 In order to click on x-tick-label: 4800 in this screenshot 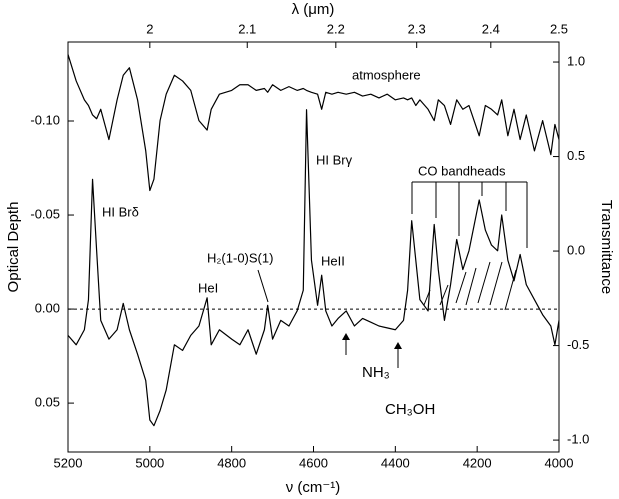, I will do `click(231, 462)`.